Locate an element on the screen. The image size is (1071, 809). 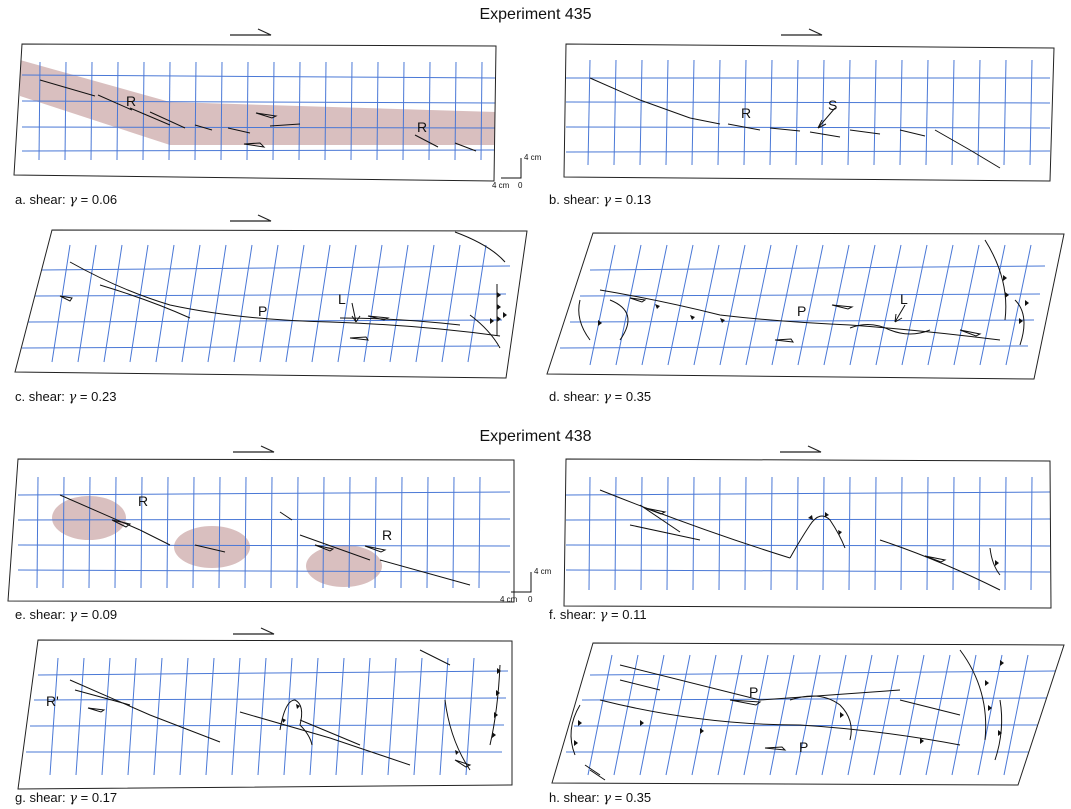
panel-f is located at coordinates (807, 527).